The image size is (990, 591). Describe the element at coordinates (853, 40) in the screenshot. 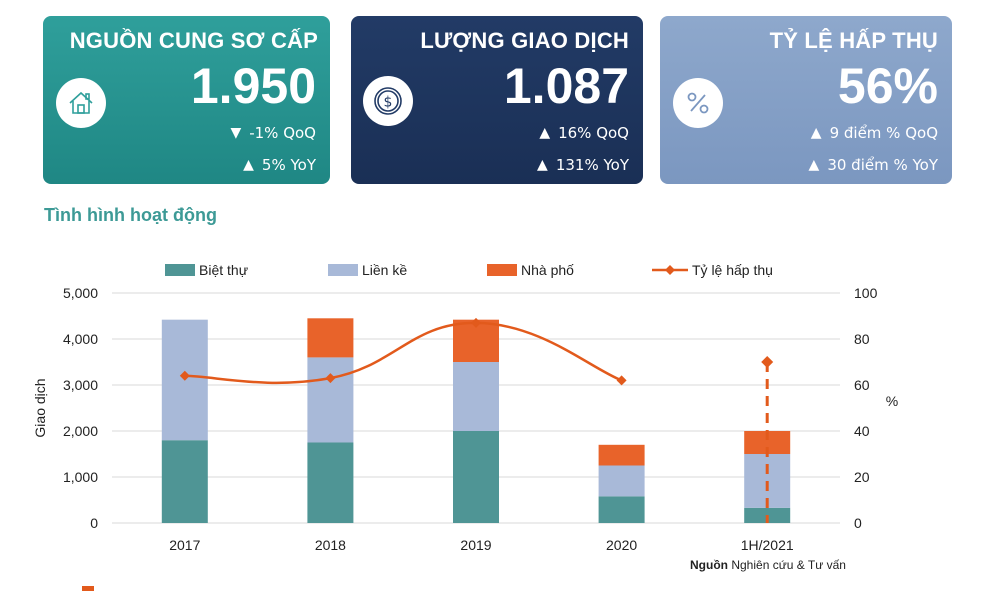

I see `absorption-card-title: TỶ LỆ HẤP THỤ` at that location.